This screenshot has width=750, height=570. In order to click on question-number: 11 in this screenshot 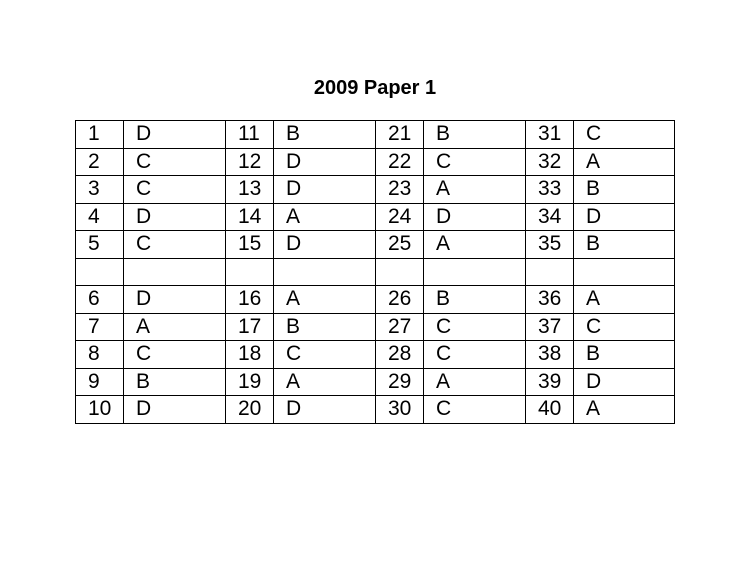, I will do `click(249, 134)`.